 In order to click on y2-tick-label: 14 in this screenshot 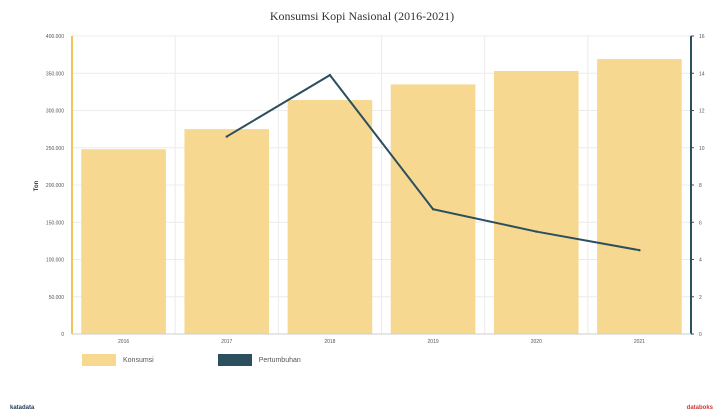, I will do `click(702, 74)`.